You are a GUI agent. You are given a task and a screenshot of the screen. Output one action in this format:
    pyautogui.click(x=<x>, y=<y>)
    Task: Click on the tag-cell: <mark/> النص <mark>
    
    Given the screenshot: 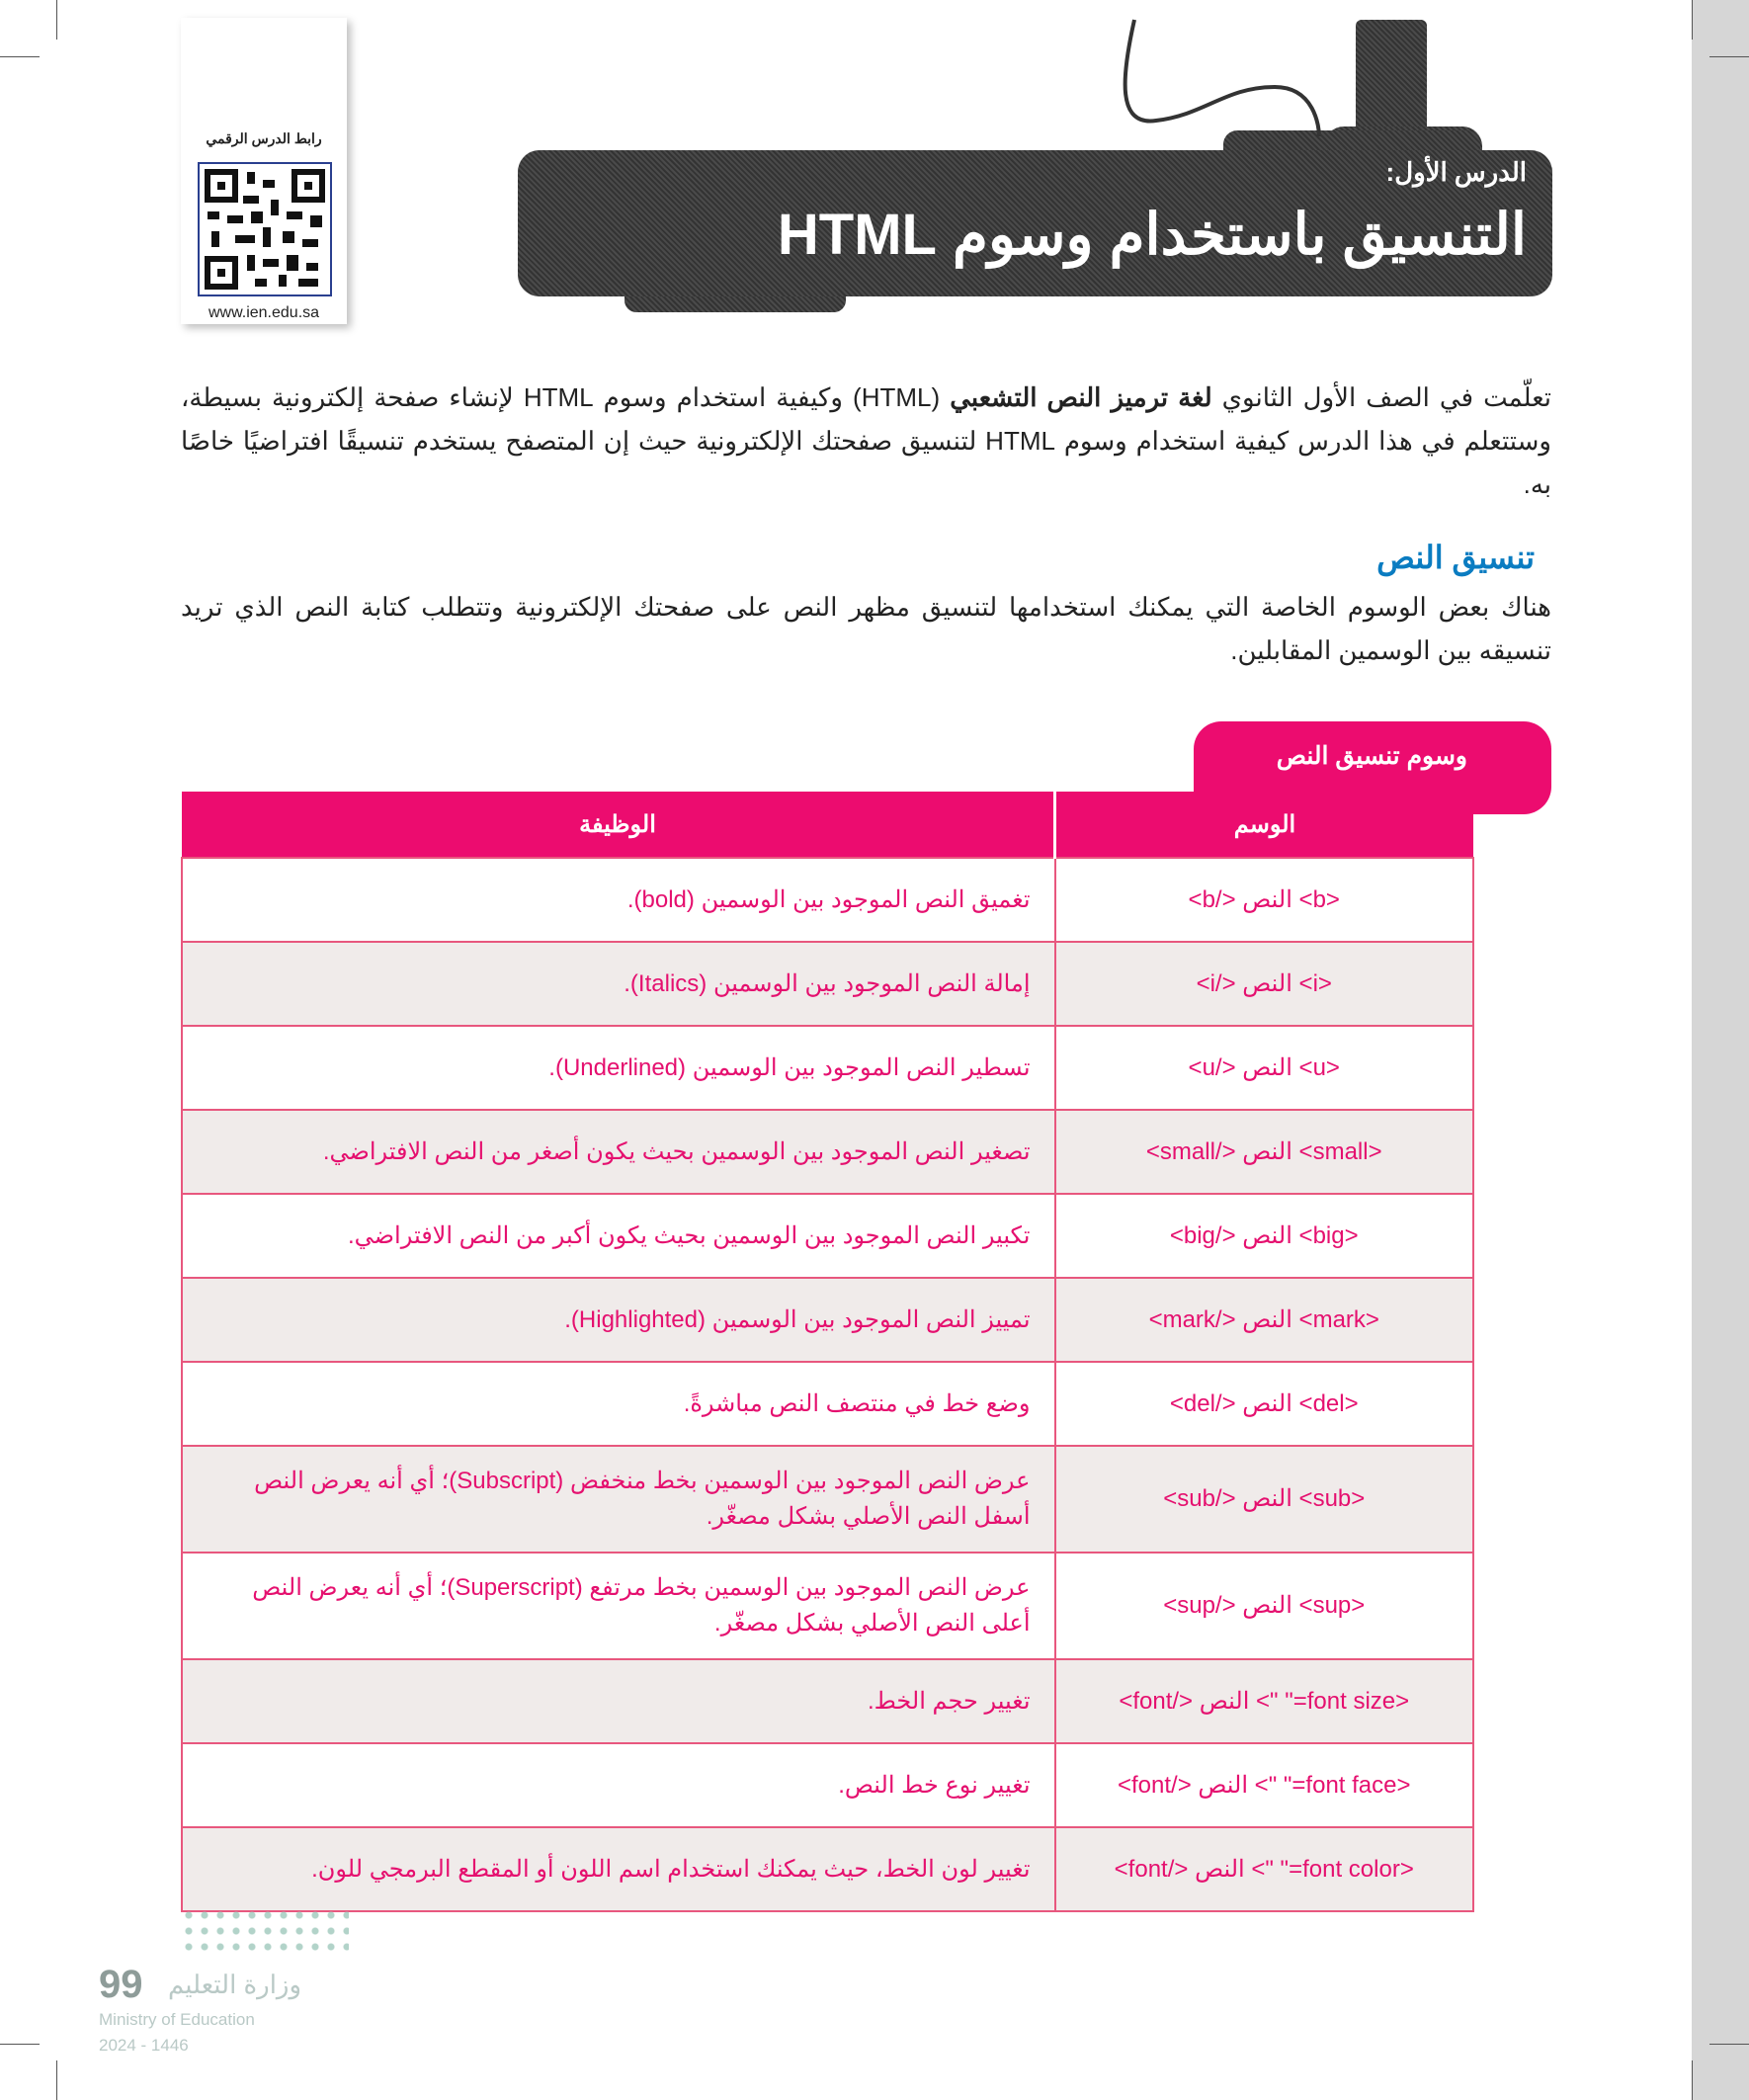 What is the action you would take?
    pyautogui.click(x=1263, y=1320)
    